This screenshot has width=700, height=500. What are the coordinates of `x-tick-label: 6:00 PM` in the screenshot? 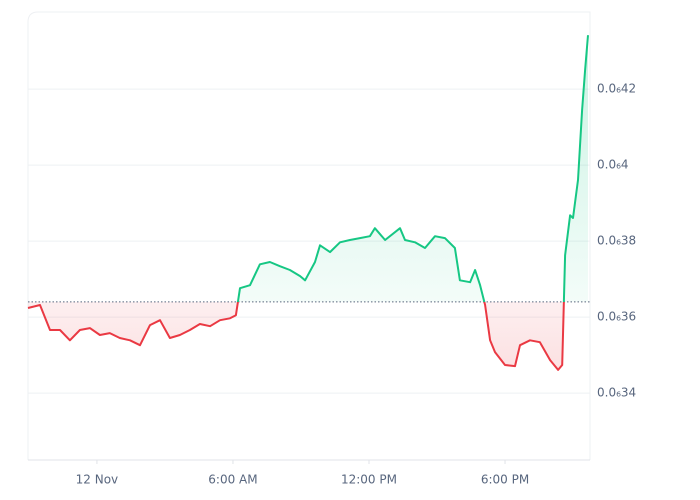 It's located at (505, 480).